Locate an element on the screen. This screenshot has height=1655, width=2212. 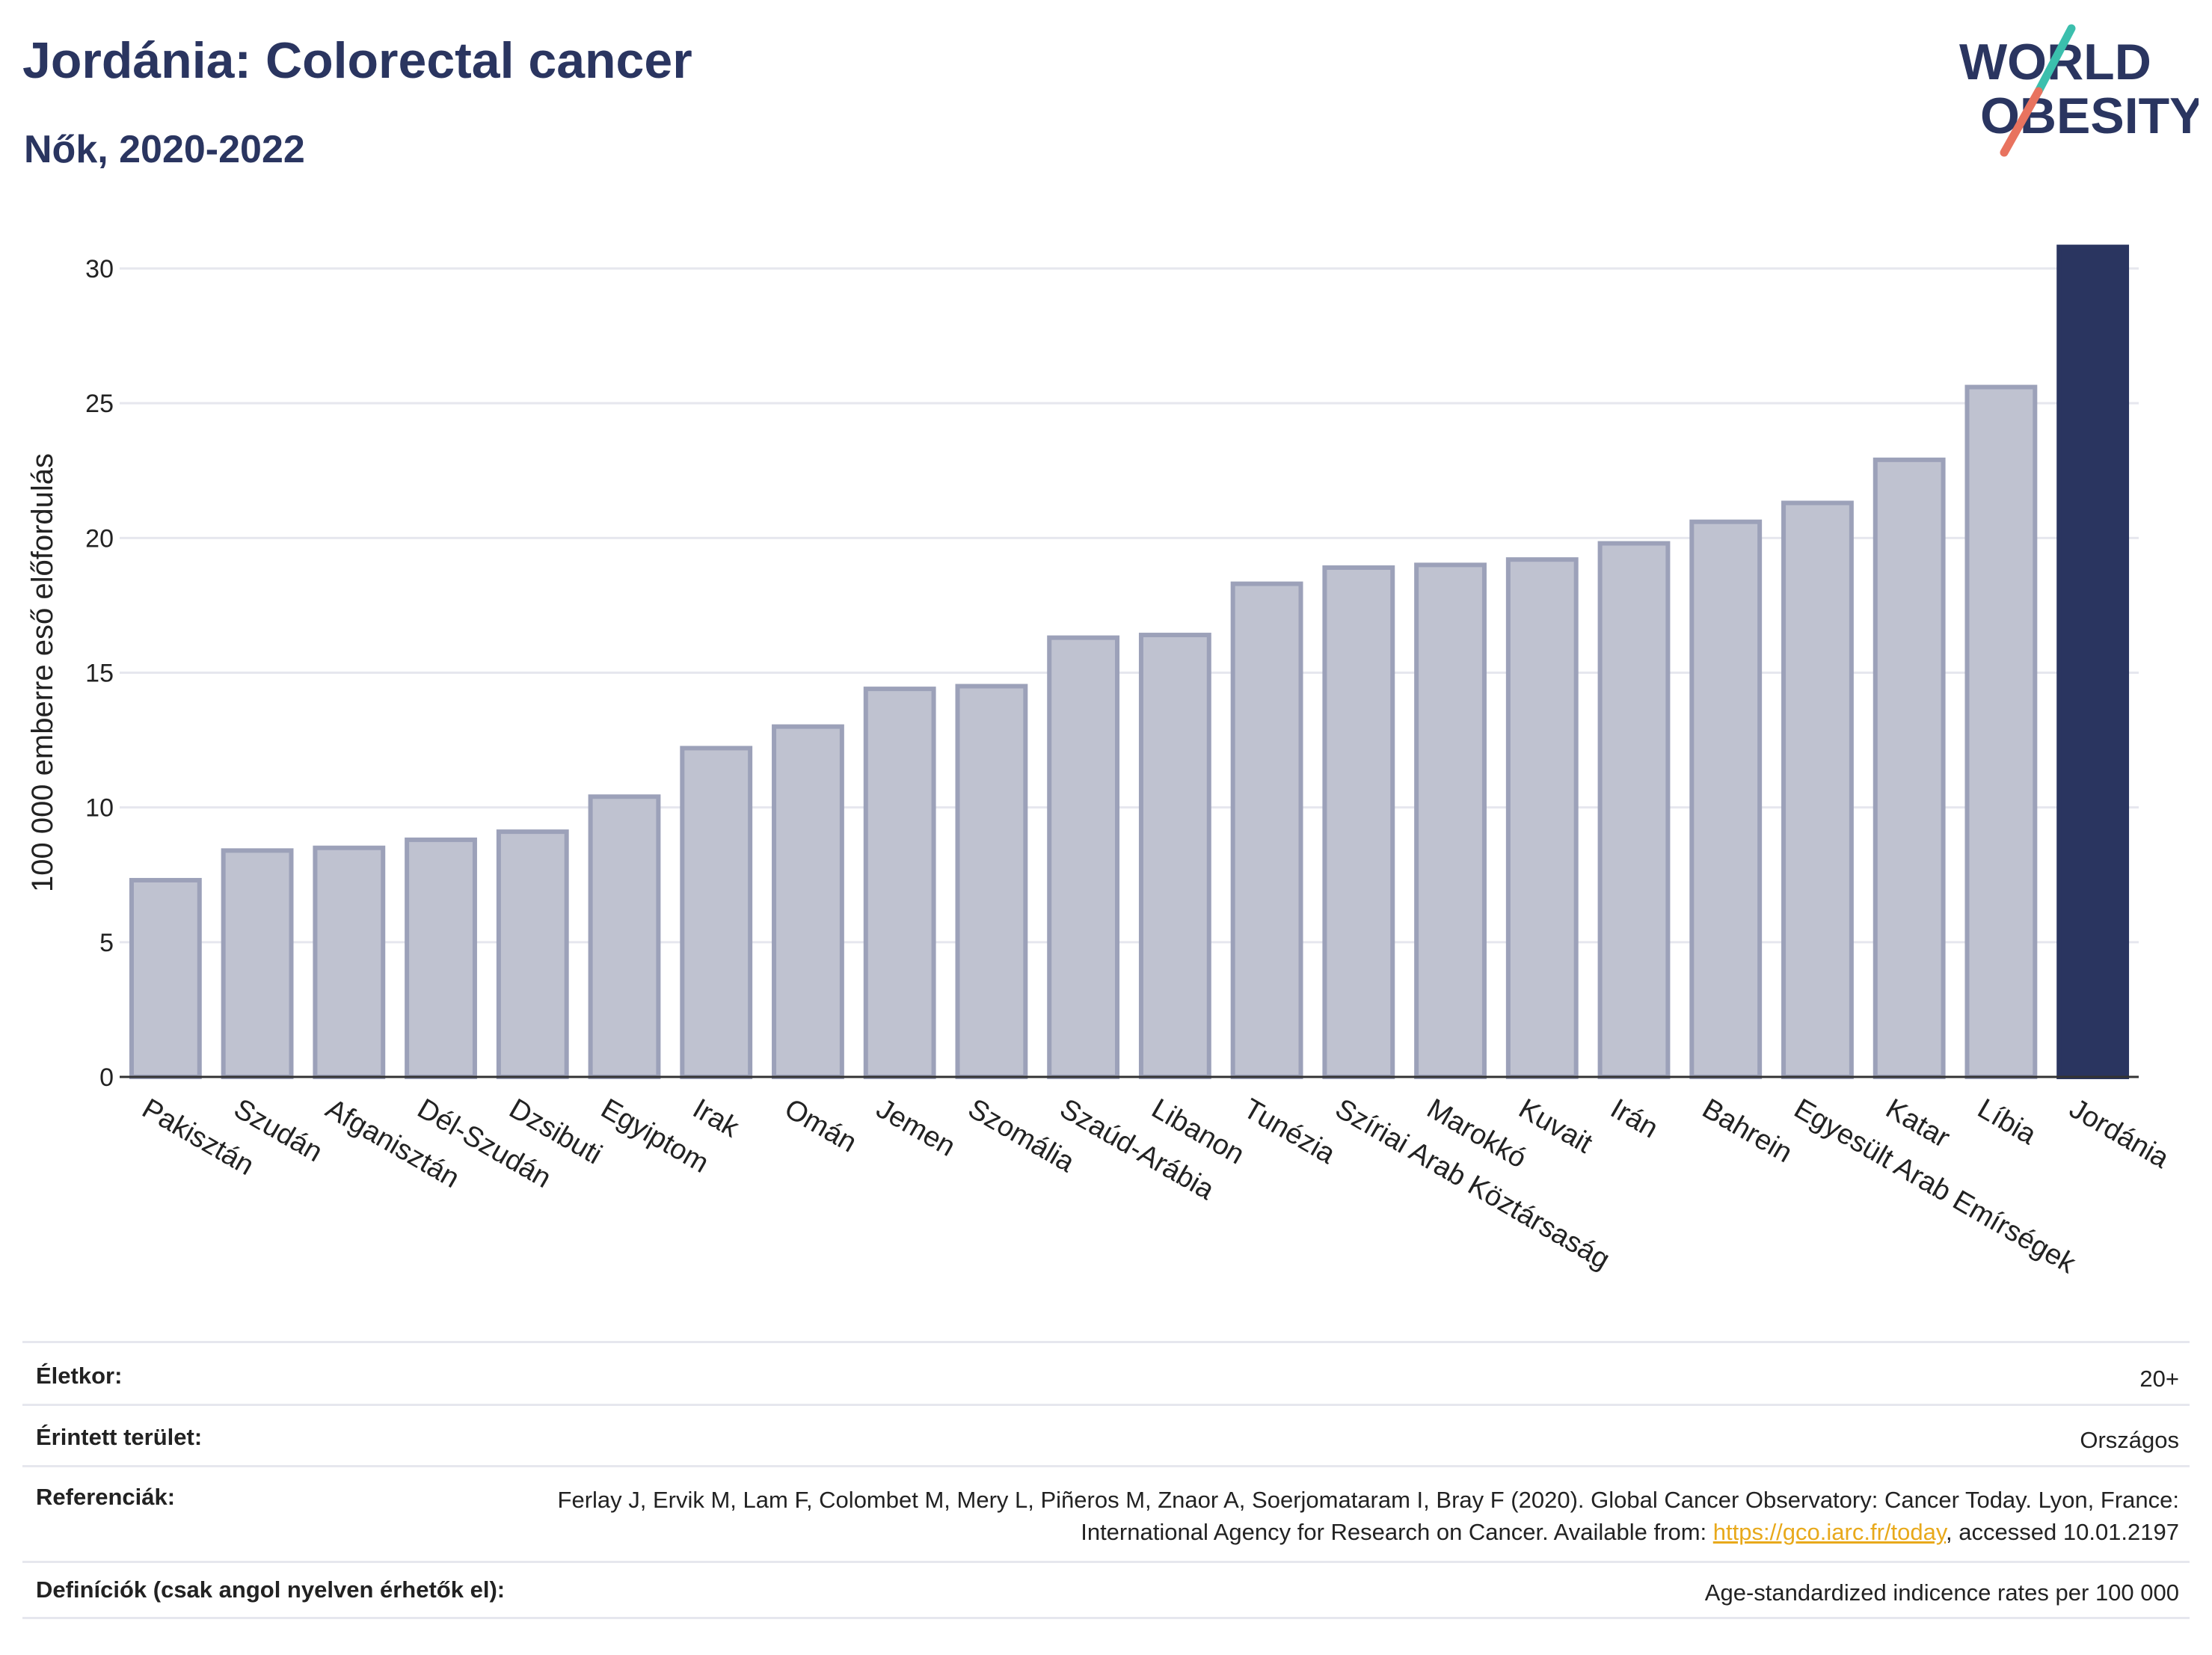
page-title: Jordánia: Colorectal cancer is located at coordinates (357, 60).